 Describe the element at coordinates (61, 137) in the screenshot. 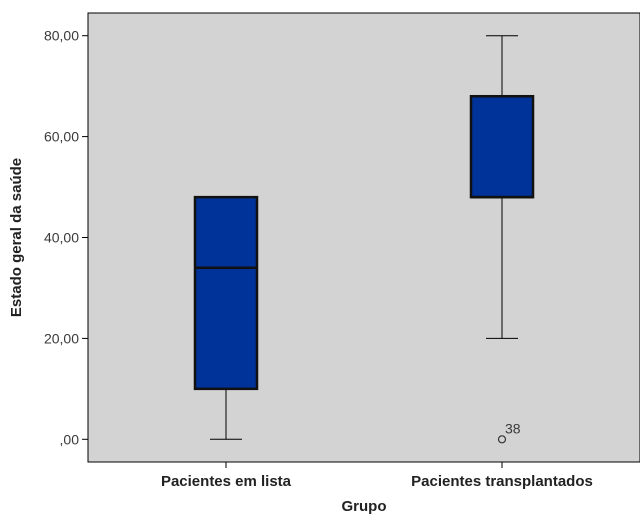

I see `y-tick-label: 60,00` at that location.